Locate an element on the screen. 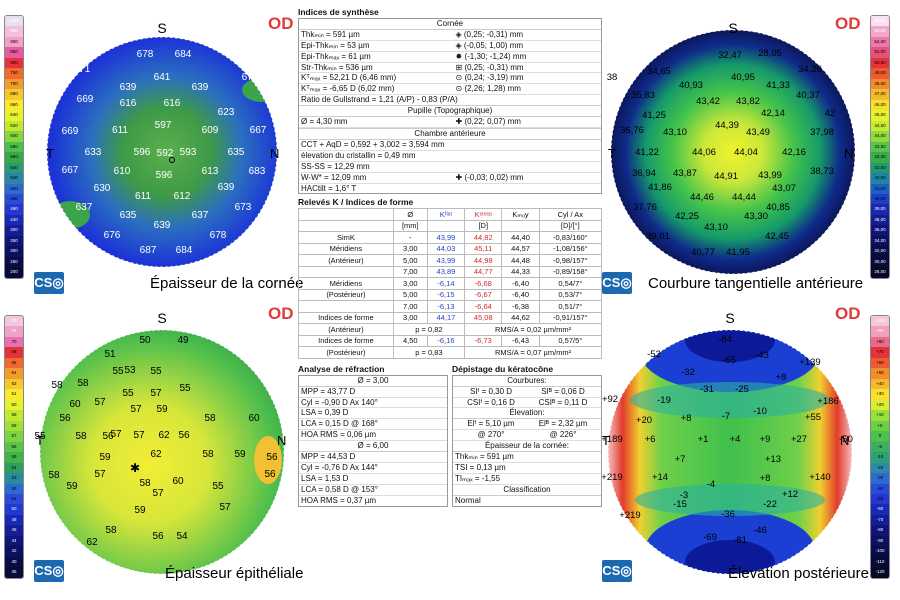 This screenshot has width=900, height=600. map-value: 669 is located at coordinates (70, 131).